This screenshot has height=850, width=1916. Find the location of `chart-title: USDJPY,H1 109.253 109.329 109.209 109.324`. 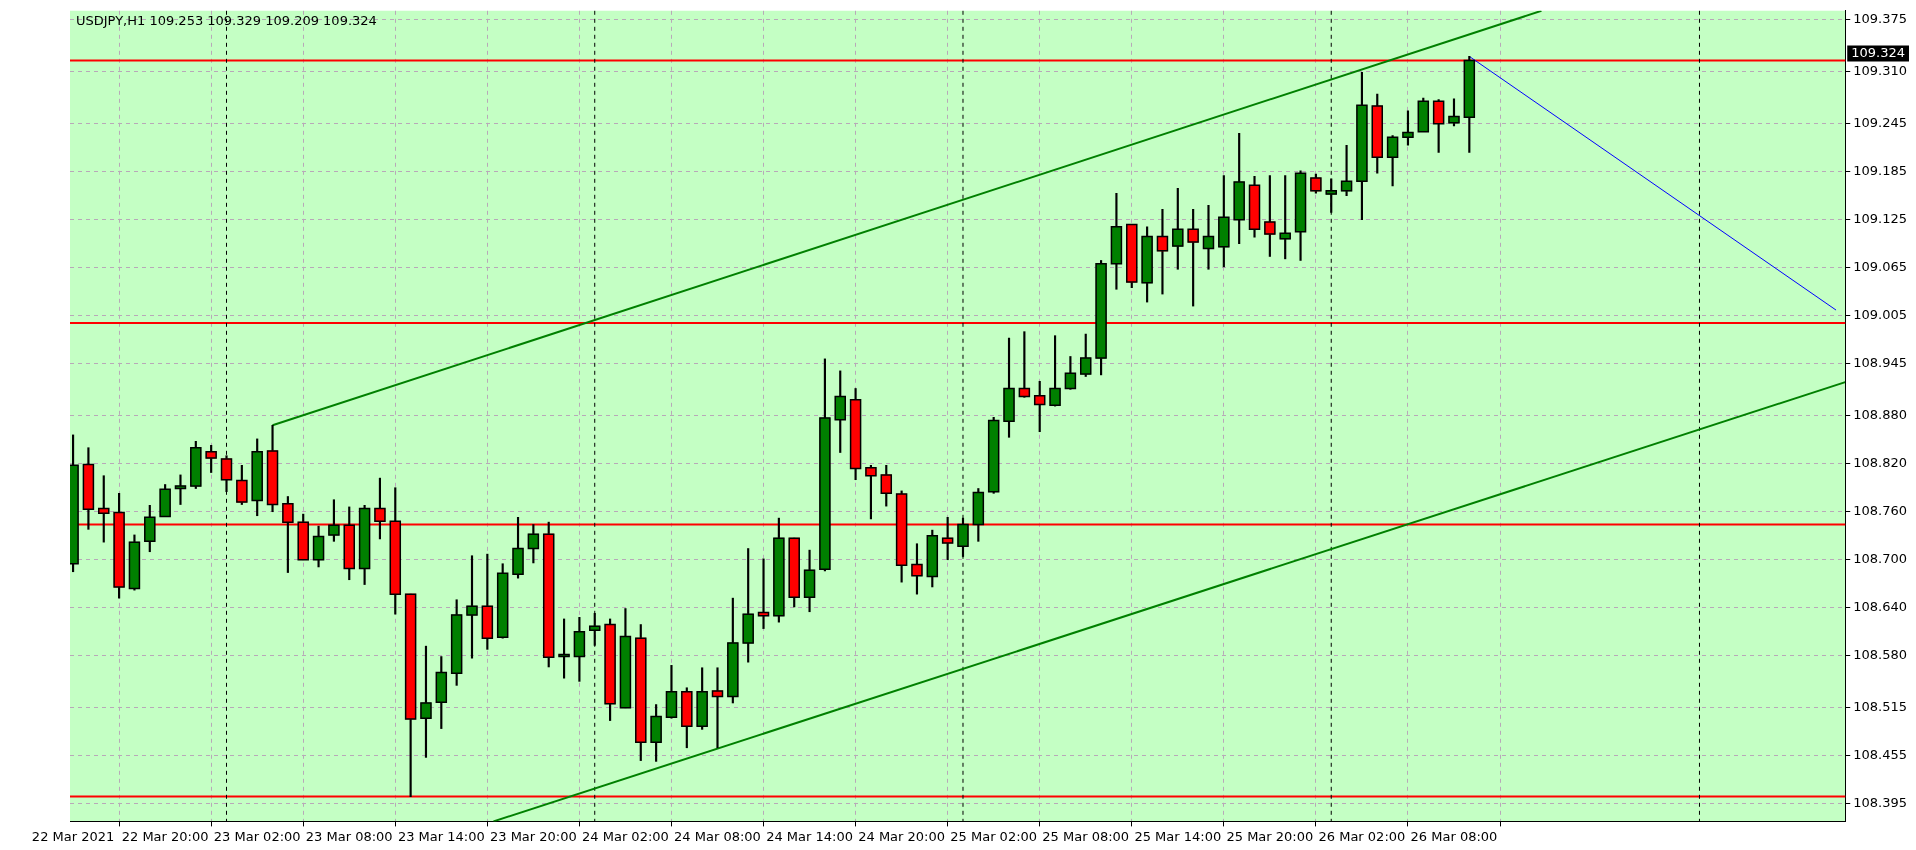

chart-title: USDJPY,H1 109.253 109.329 109.209 109.324 is located at coordinates (226, 20).